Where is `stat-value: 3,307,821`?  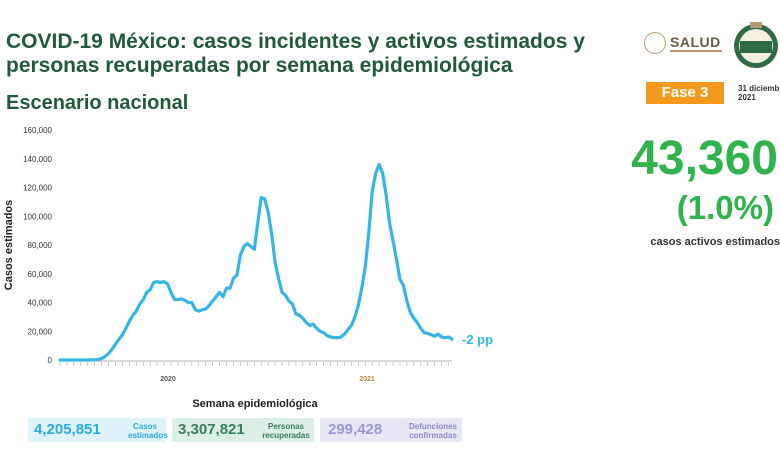
stat-value: 3,307,821 is located at coordinates (211, 429).